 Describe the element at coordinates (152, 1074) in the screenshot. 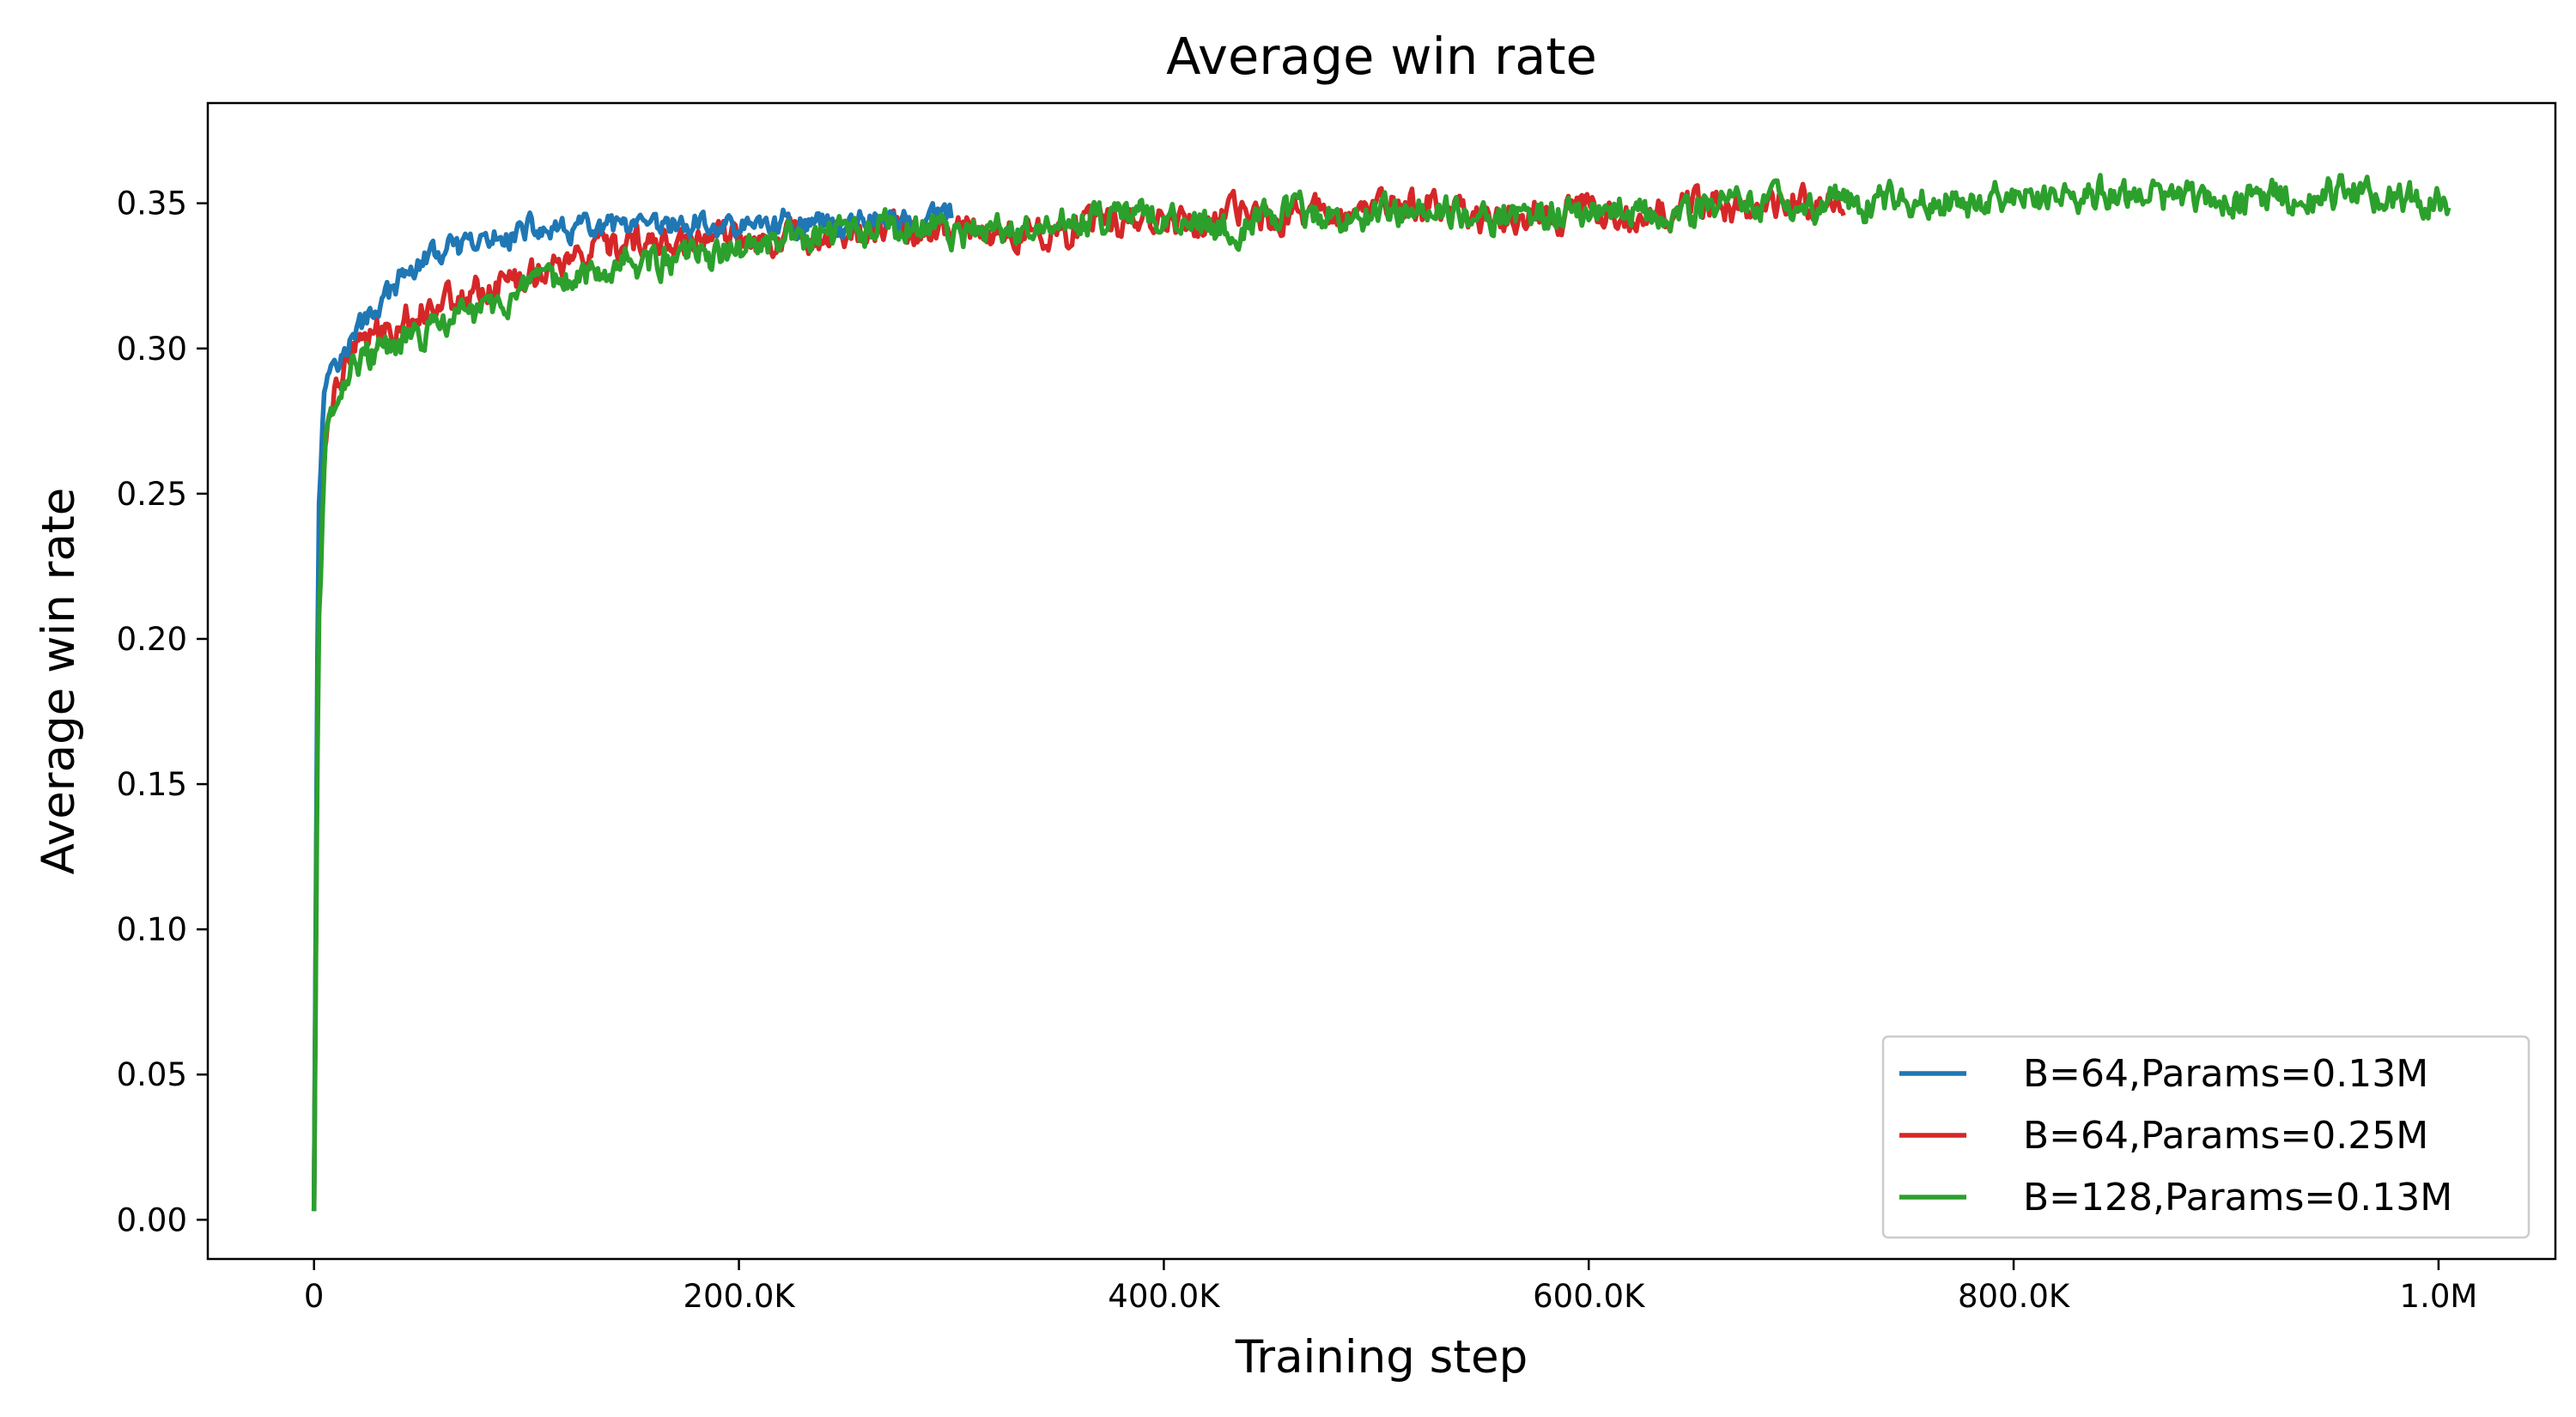

I see `y-tick-label: 0.05` at that location.